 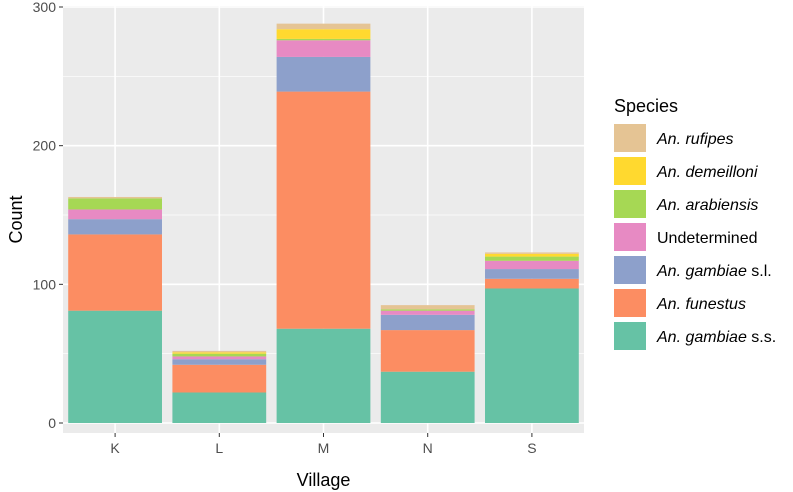 I want to click on legend-label: An. rufipes, so click(x=694, y=139).